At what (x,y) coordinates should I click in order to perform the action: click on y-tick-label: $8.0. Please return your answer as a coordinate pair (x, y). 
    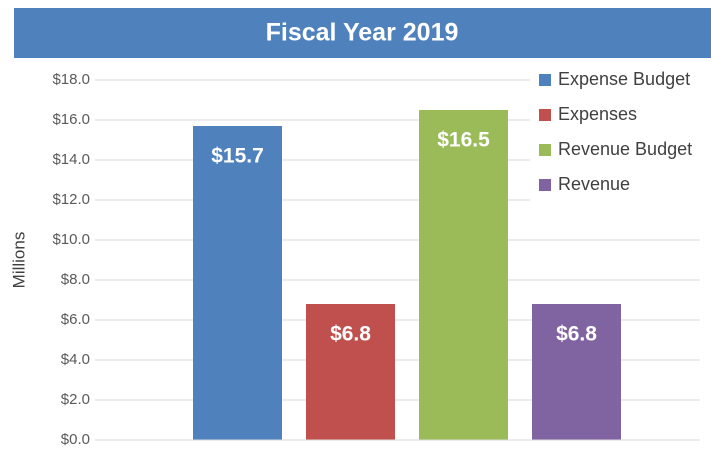
    Looking at the image, I should click on (75, 279).